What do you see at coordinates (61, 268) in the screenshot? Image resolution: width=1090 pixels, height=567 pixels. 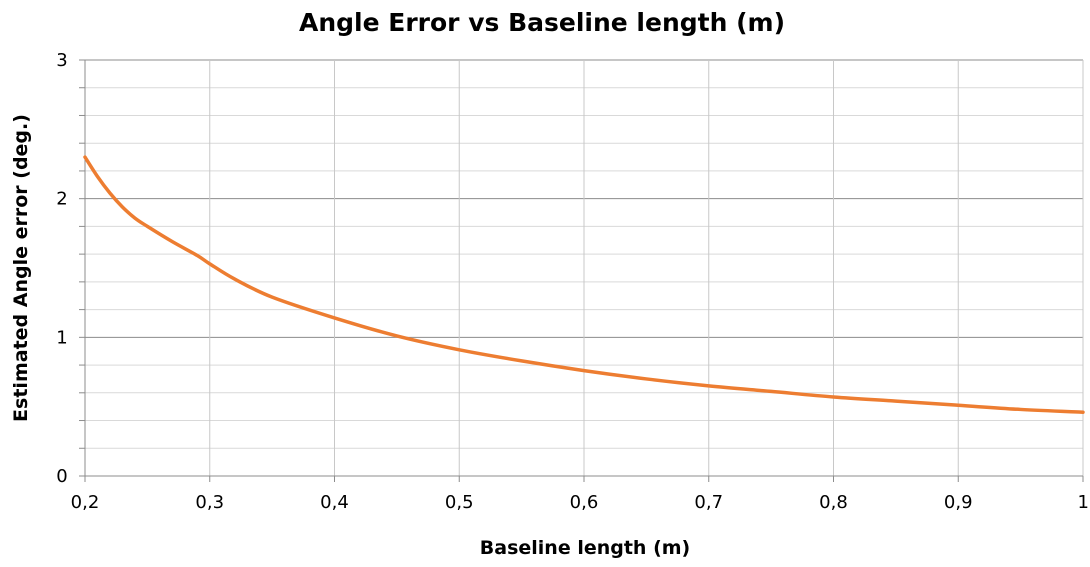 I see `y-tick-labels: 0 1 2 3` at bounding box center [61, 268].